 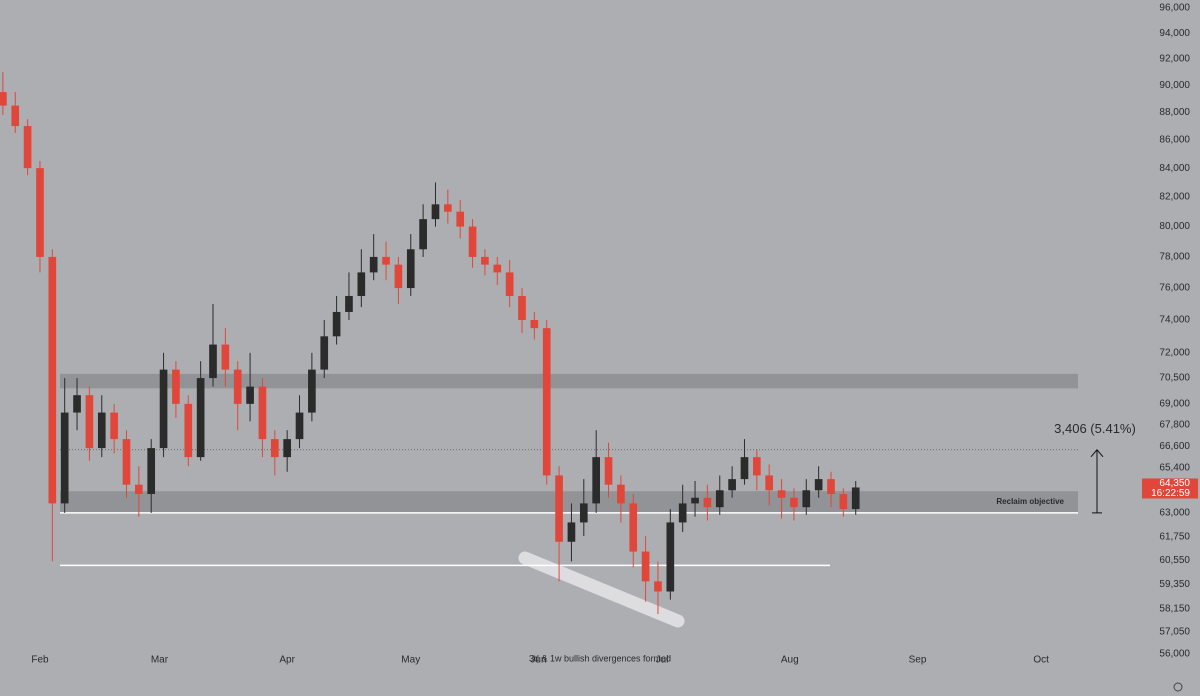 What do you see at coordinates (1174, 468) in the screenshot?
I see `y-tick-label: 65,400` at bounding box center [1174, 468].